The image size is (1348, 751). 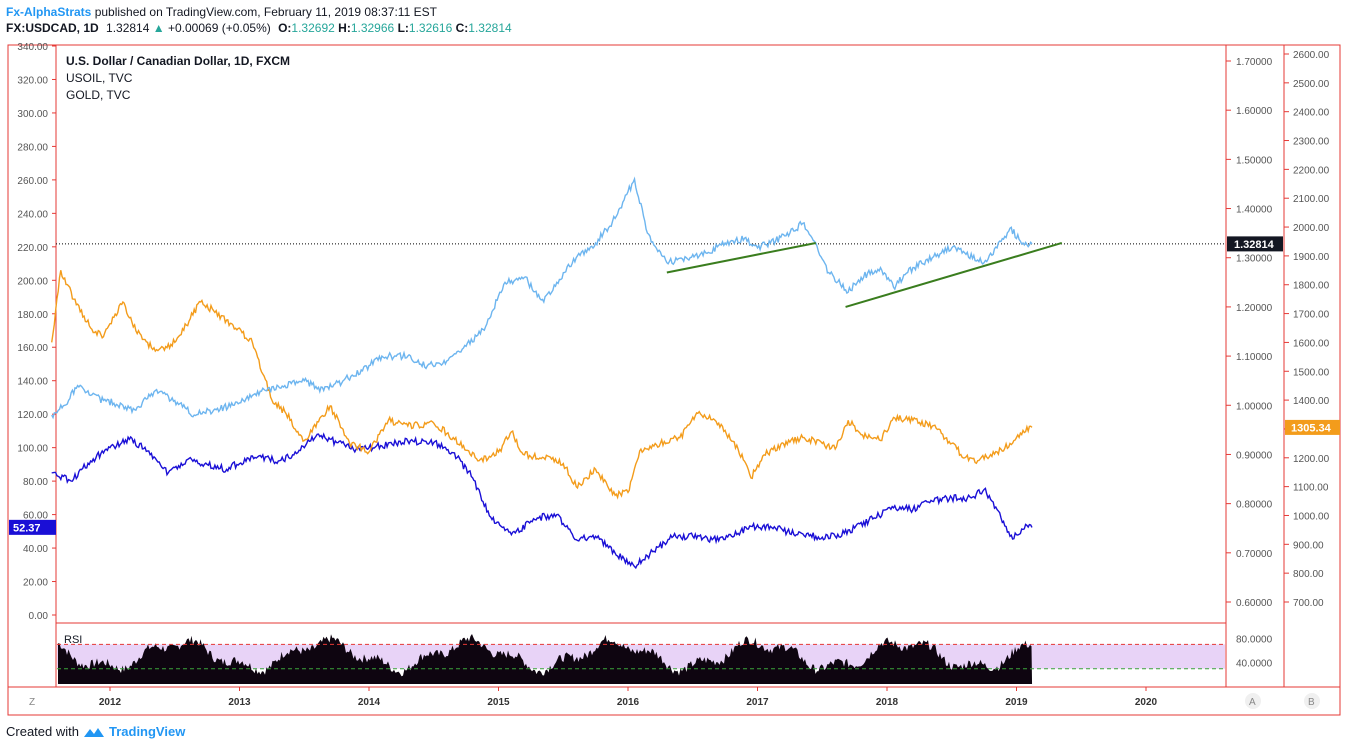 What do you see at coordinates (1254, 639) in the screenshot?
I see `rsi-tick-label: 80.0000` at bounding box center [1254, 639].